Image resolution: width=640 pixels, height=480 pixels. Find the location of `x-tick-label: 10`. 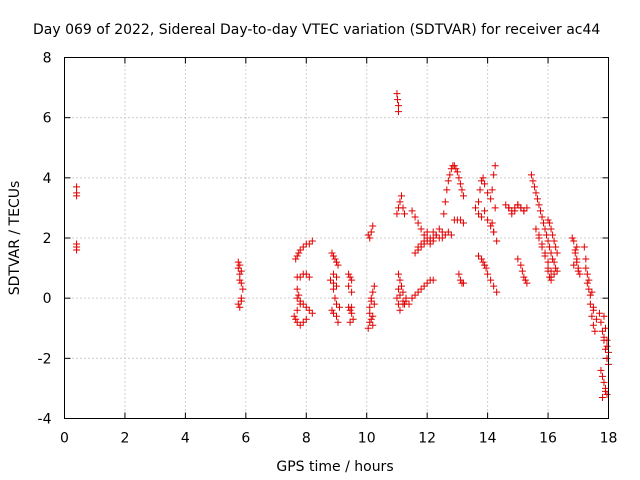

x-tick-label: 10 is located at coordinates (367, 439).